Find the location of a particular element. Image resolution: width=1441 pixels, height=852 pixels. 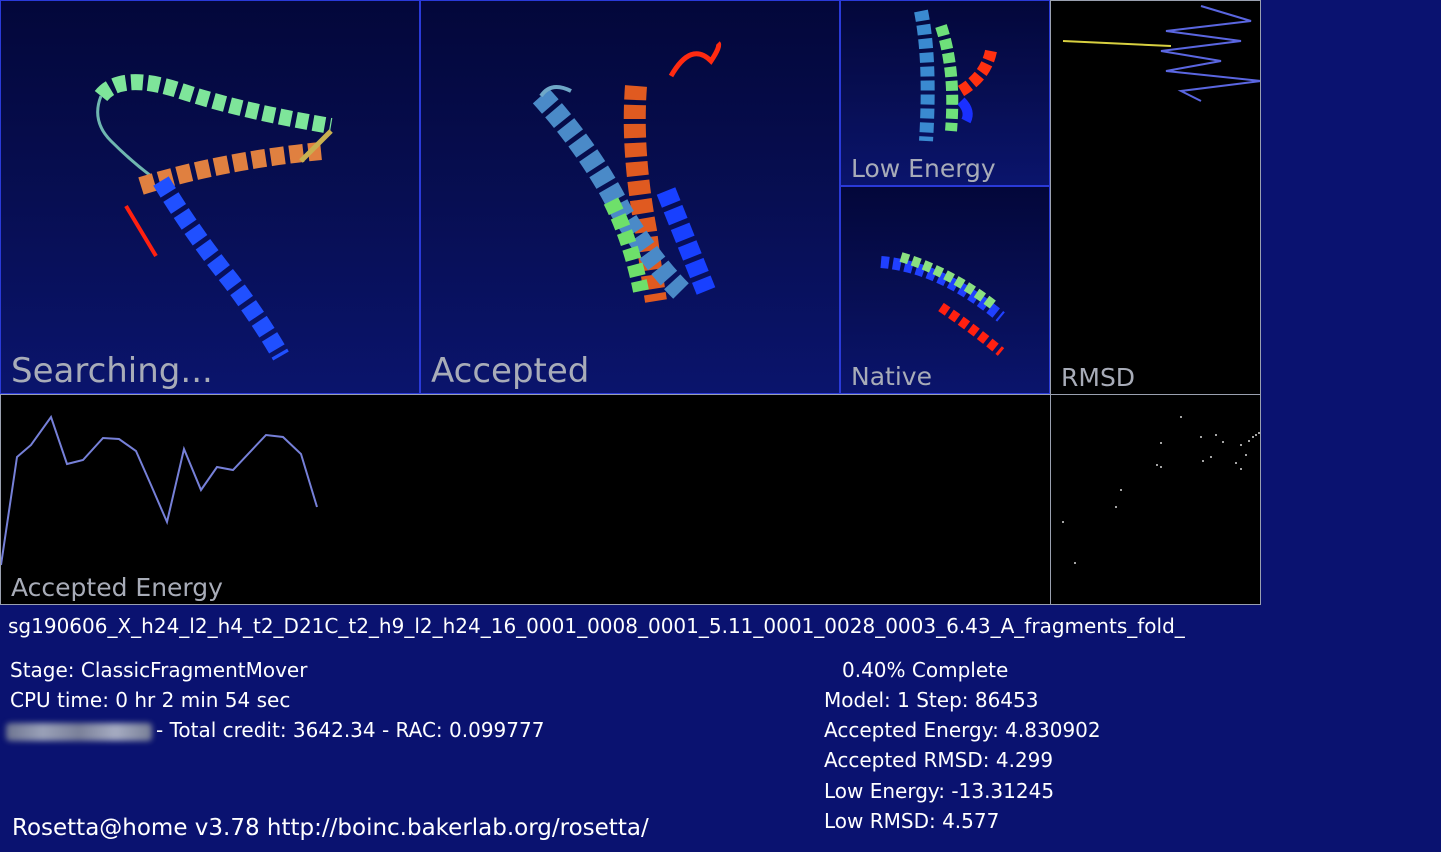

native-protein-image is located at coordinates (942, 304).